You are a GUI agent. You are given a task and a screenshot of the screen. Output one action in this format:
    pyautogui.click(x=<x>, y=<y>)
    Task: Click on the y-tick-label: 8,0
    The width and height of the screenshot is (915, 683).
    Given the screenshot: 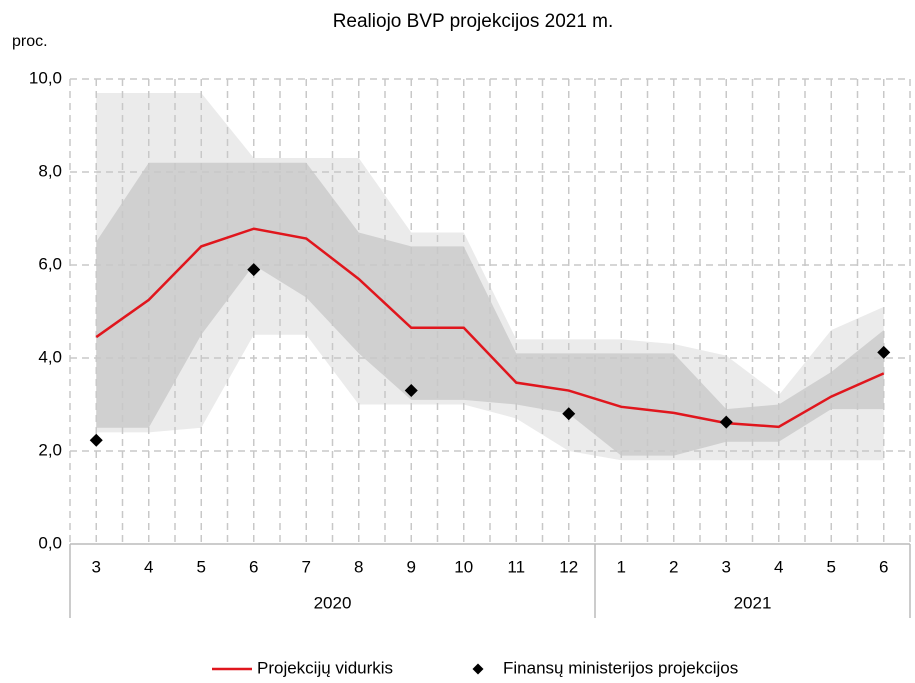 What is the action you would take?
    pyautogui.click(x=50, y=170)
    